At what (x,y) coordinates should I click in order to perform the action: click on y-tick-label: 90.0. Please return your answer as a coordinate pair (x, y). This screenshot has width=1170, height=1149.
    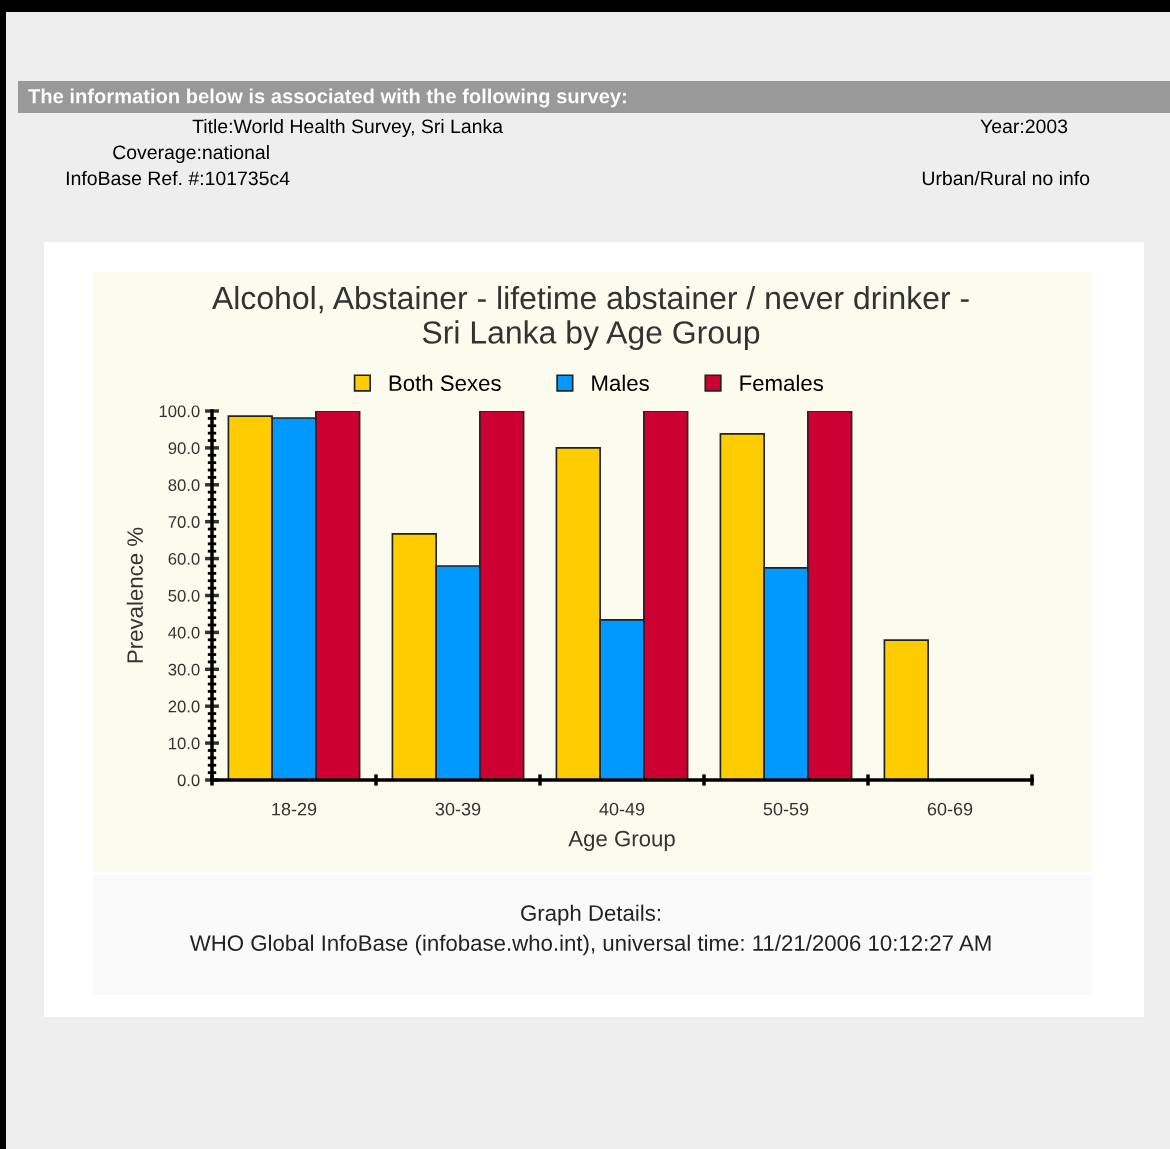
    Looking at the image, I should click on (184, 448).